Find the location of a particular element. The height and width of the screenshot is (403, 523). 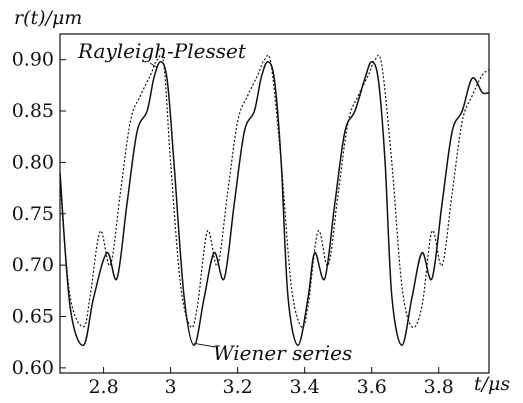

x-axis-label: t/μs is located at coordinates (492, 384).